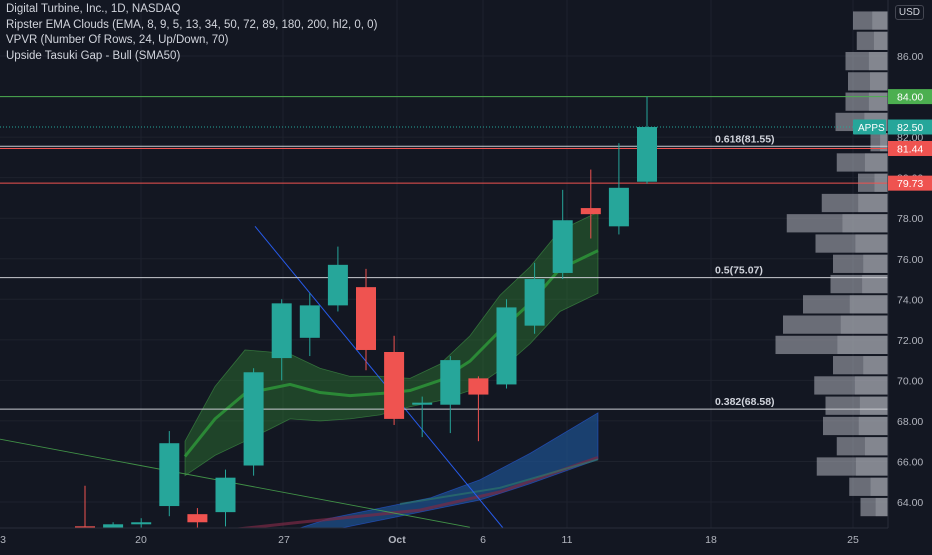 The width and height of the screenshot is (932, 555). I want to click on price-tick-label: 64.00, so click(910, 503).